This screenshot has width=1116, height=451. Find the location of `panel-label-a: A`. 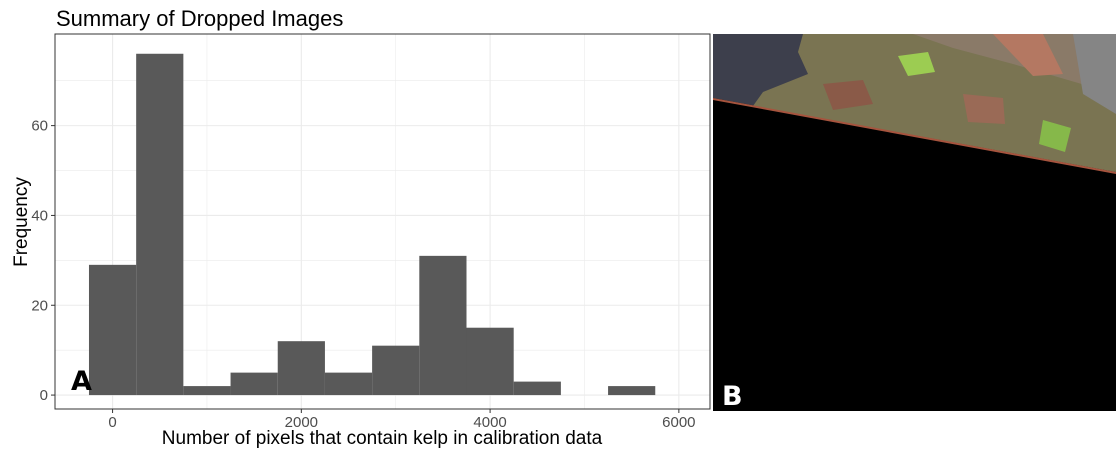

panel-label-a: A is located at coordinates (81, 381).